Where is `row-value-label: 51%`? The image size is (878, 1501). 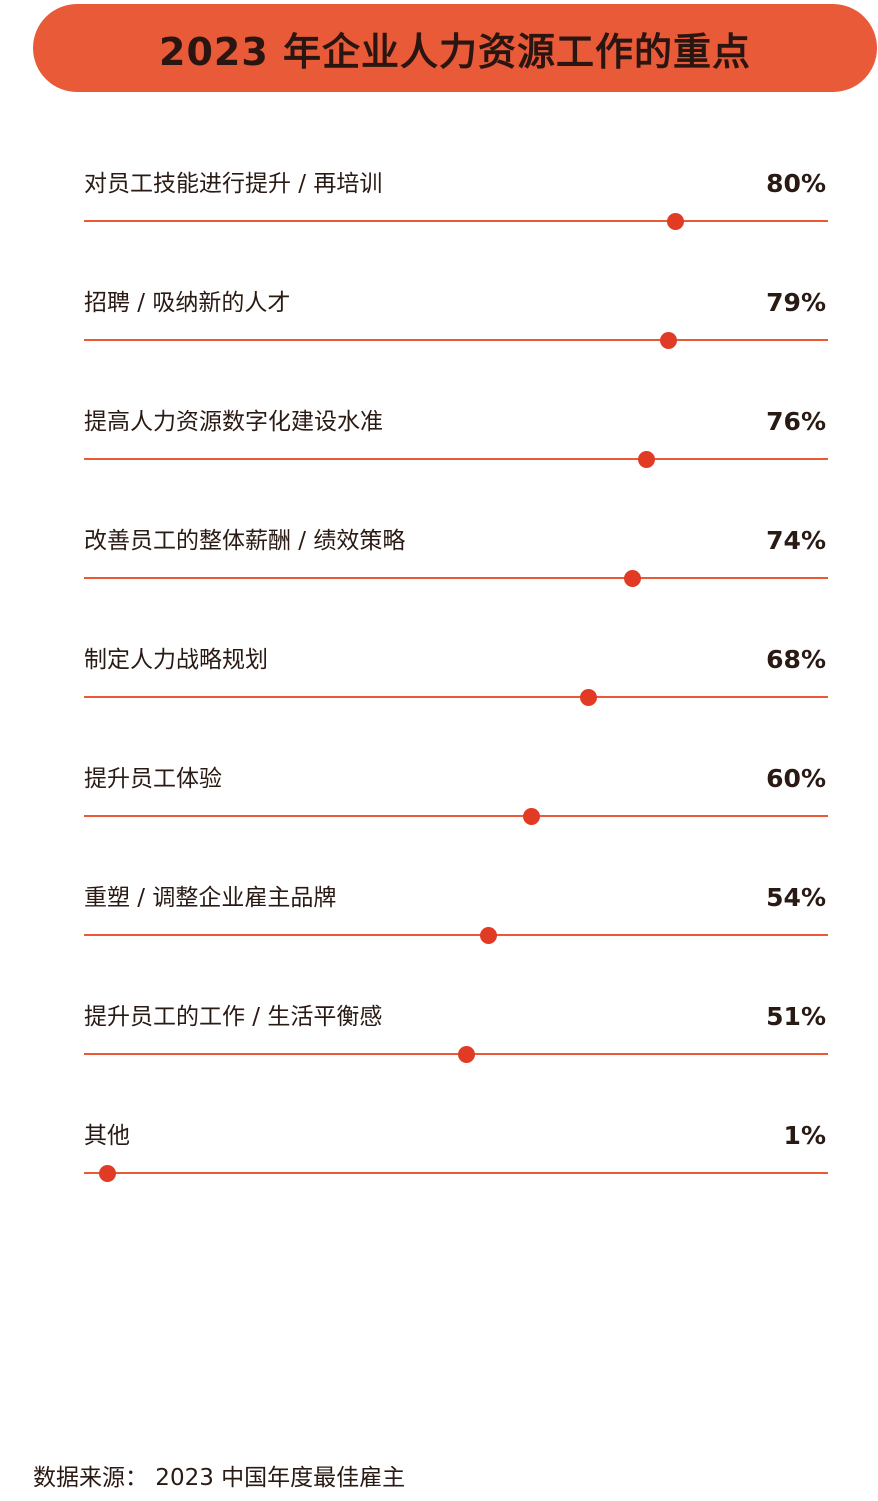
row-value-label: 51% is located at coordinates (796, 1016).